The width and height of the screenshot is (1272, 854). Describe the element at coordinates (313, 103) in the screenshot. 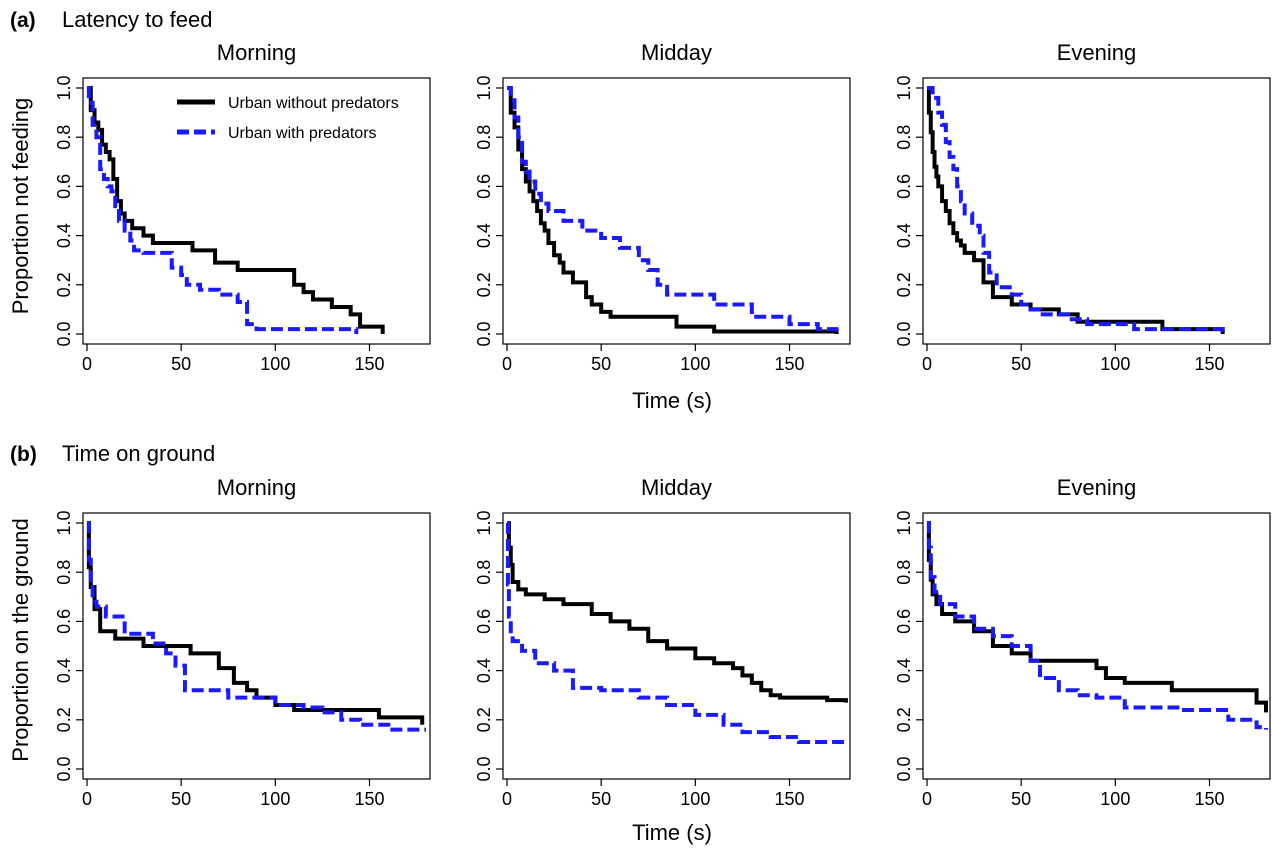

I see `legend-label: Urban without predators` at that location.